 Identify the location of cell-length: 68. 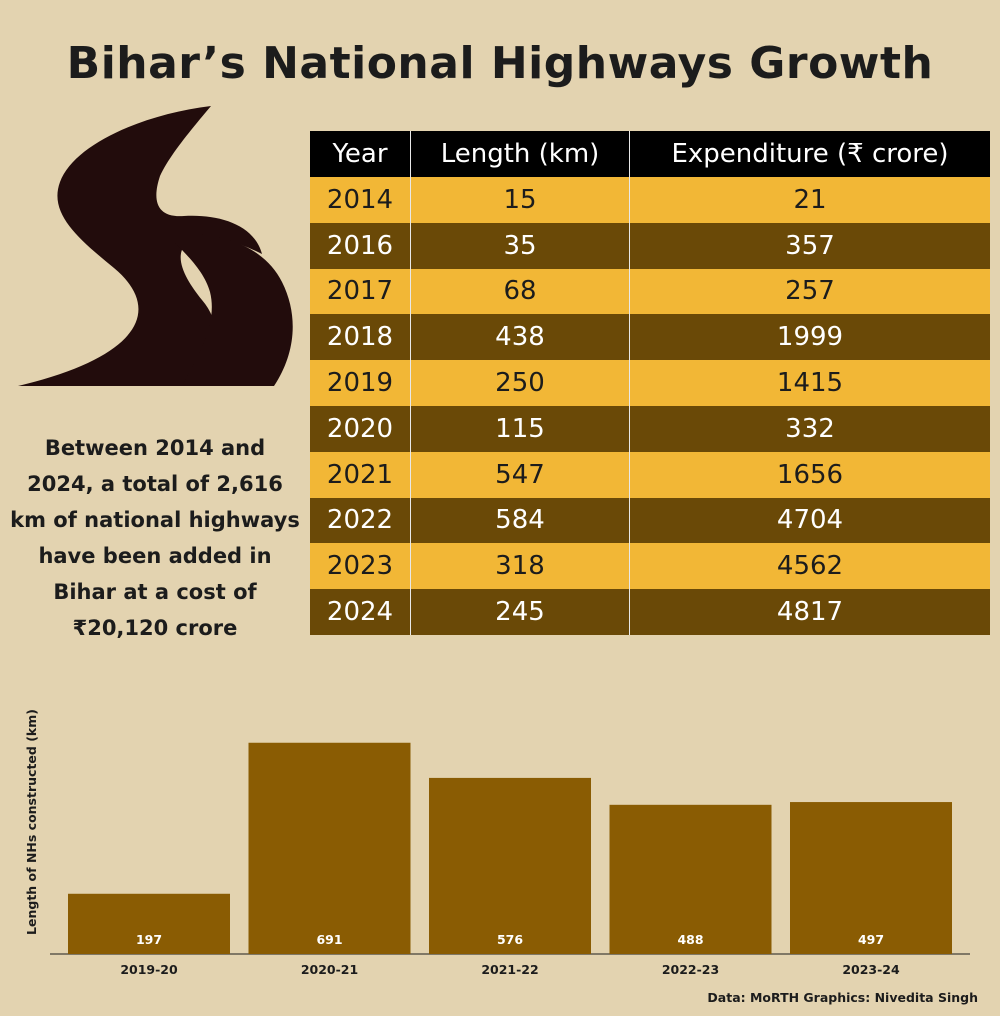
(520, 291).